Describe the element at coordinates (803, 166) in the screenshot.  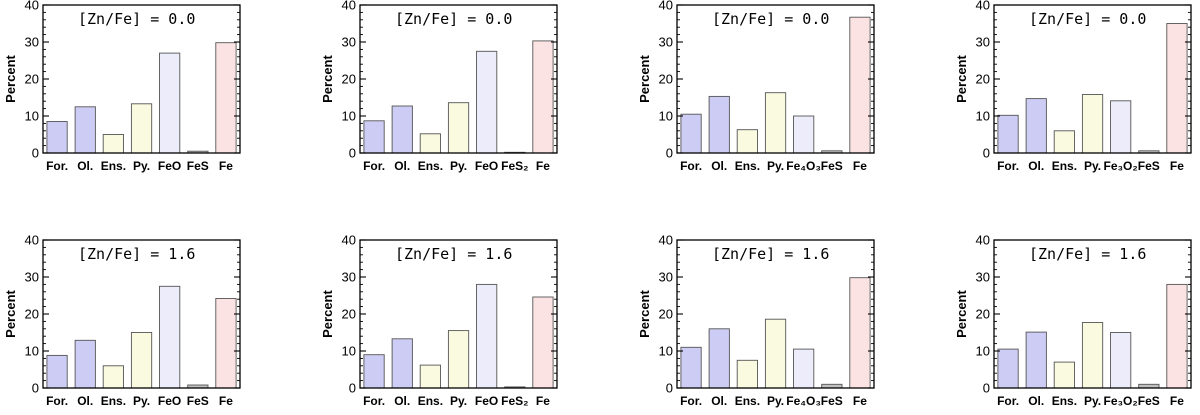
I see `category-label: Fe₄O₃` at that location.